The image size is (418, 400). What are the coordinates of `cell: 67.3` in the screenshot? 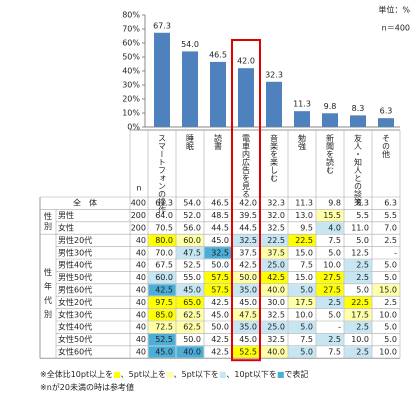 It's located at (164, 203).